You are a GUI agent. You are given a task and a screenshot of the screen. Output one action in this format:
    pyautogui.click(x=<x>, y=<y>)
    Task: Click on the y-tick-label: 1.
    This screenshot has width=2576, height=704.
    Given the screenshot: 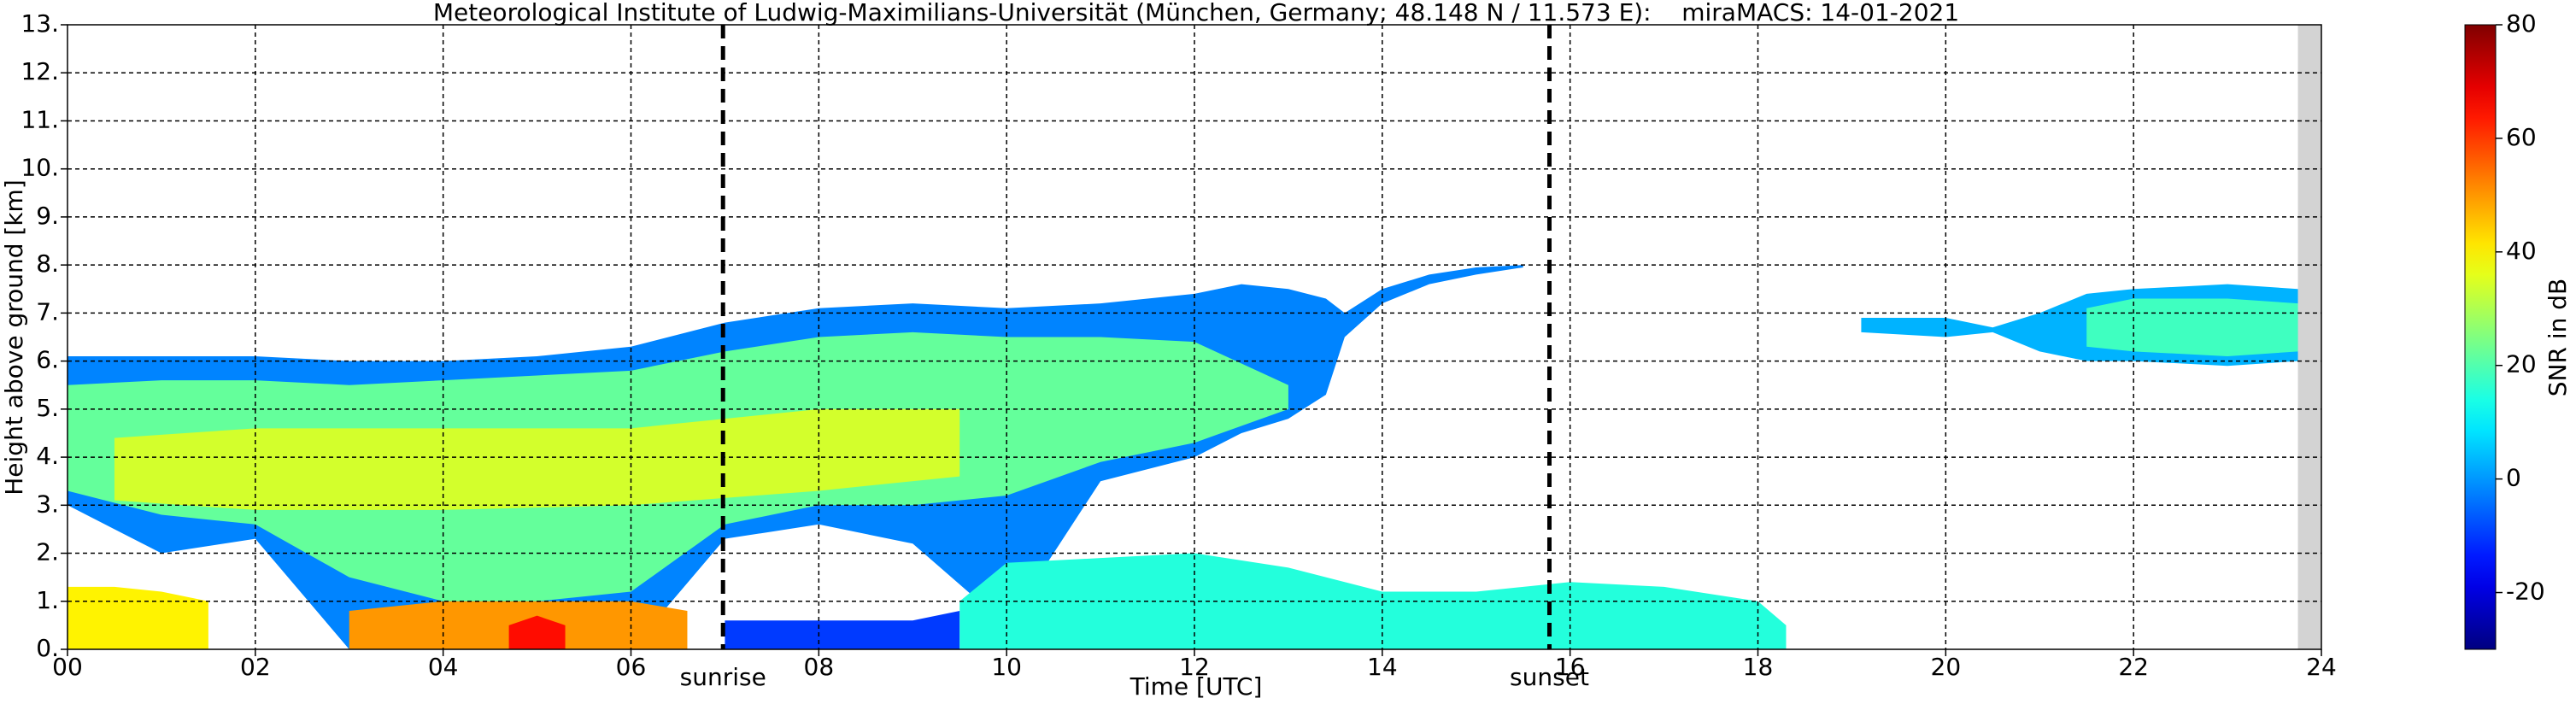 What is the action you would take?
    pyautogui.click(x=47, y=600)
    